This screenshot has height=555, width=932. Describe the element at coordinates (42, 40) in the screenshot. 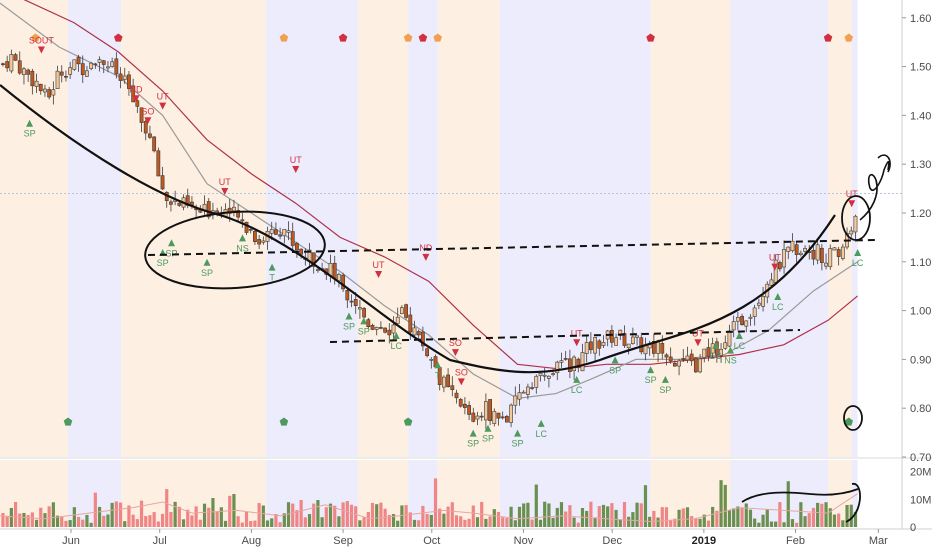

I see `sell-signal-label: SOUT` at that location.